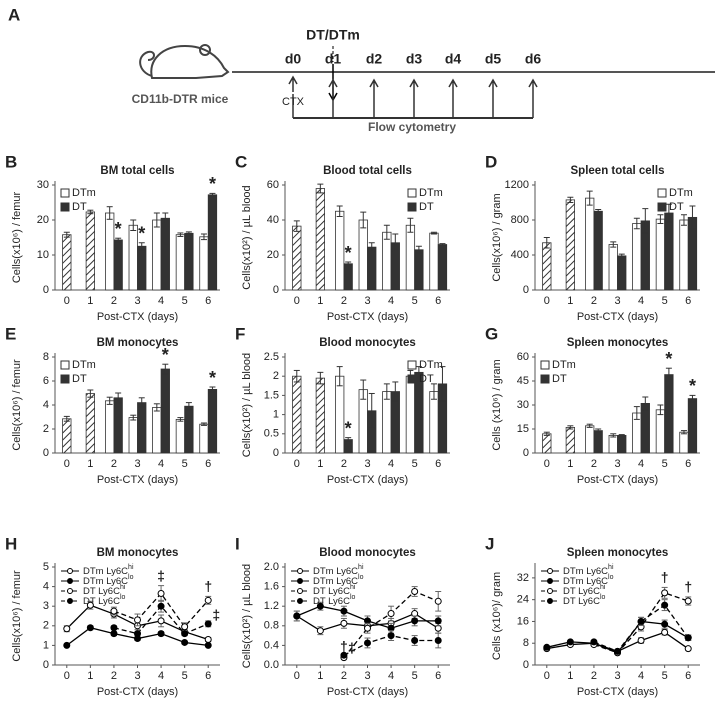 This screenshot has height=715, width=719. I want to click on legend-name: DTm Ly6C, so click(585, 571).